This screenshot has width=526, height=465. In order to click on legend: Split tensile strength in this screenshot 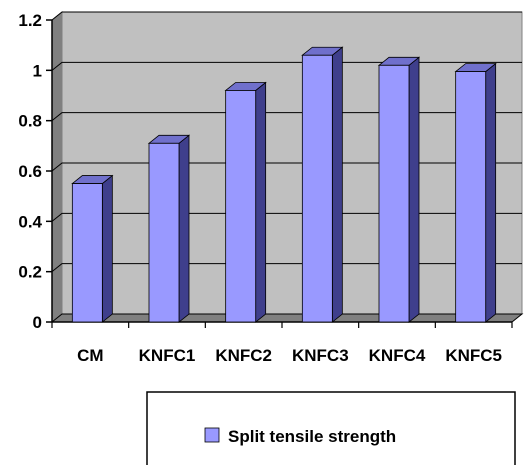, I will do `click(331, 428)`.